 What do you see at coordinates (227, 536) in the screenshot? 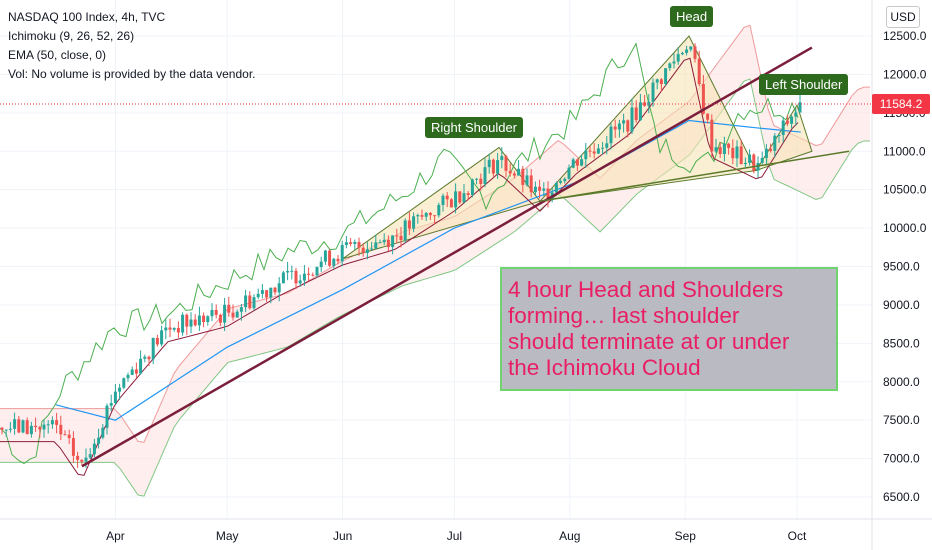
I see `time-tick-label: May` at bounding box center [227, 536].